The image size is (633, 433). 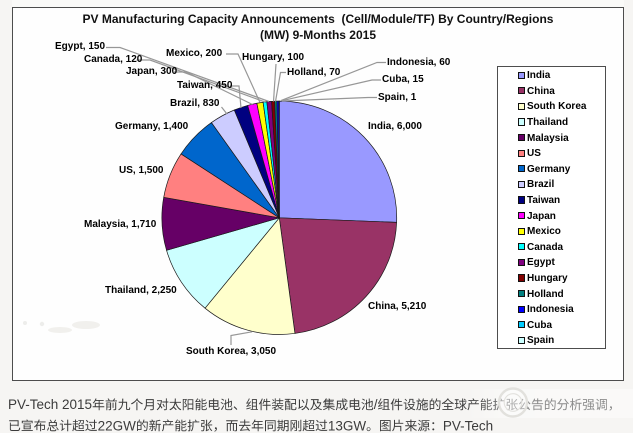 I want to click on svg-text: PV-Tech 2015, so click(x=50, y=404).